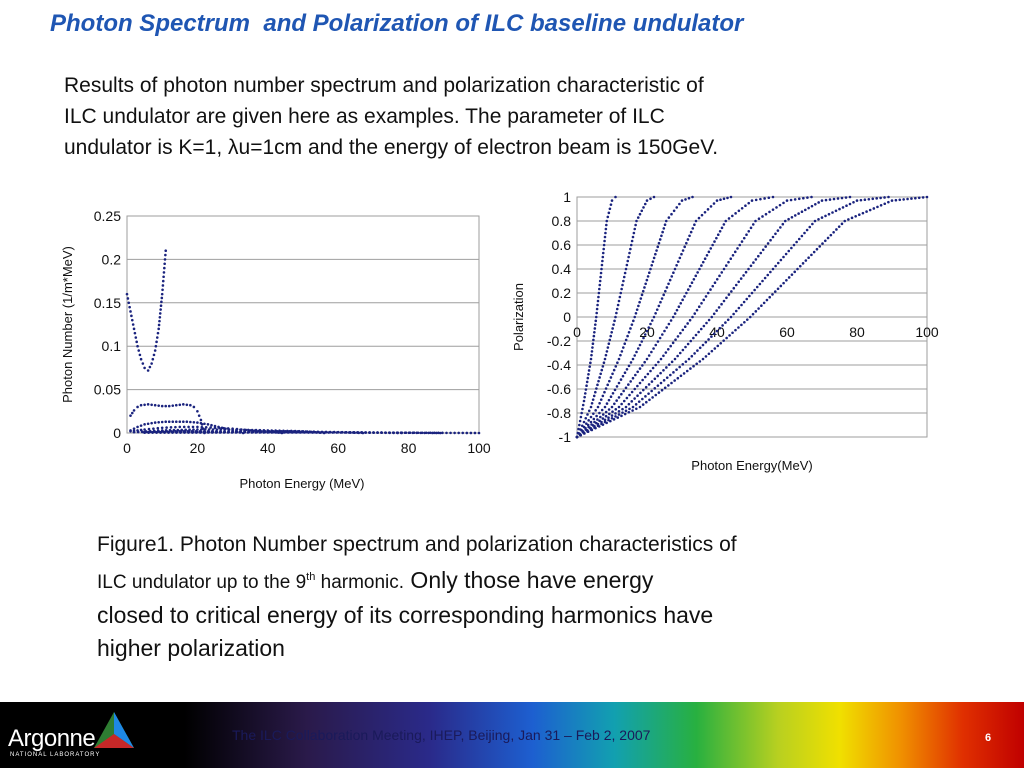 The image size is (1024, 768). I want to click on y-tick-label: -0.6, so click(559, 389).